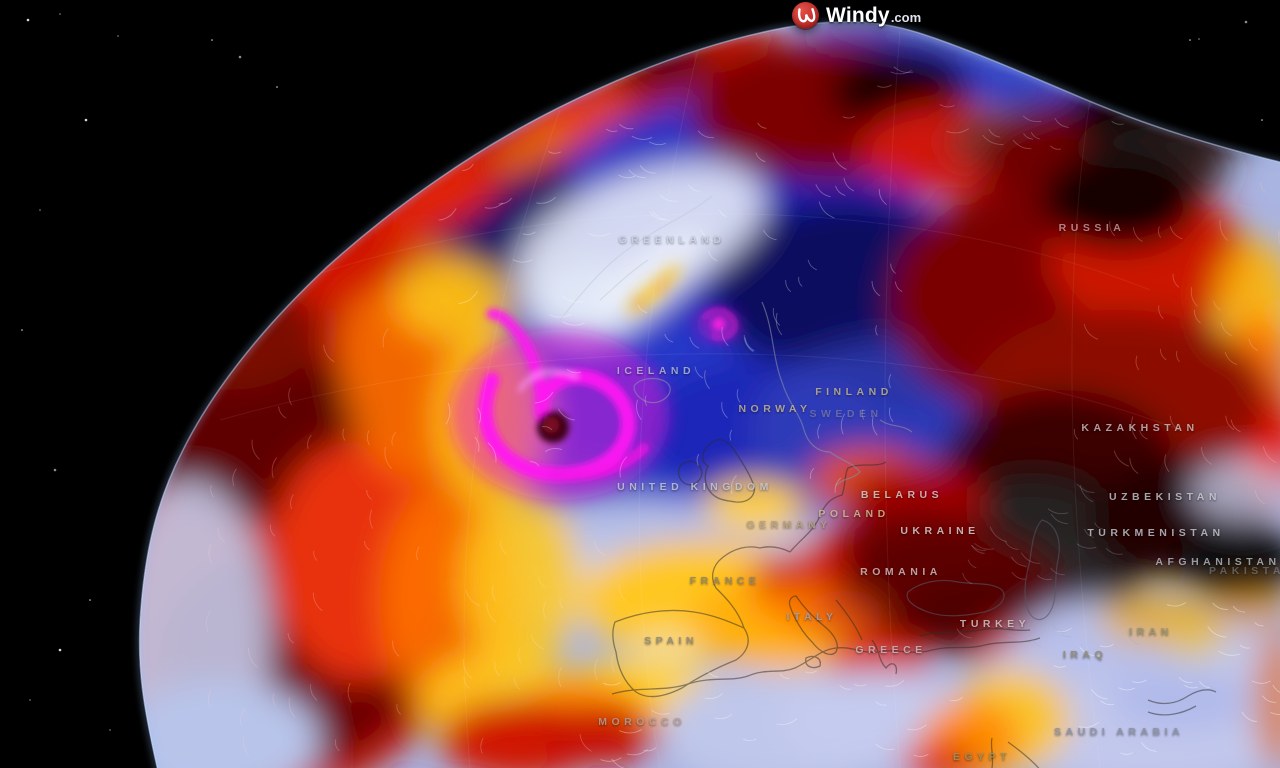  I want to click on brand-name: Windy, so click(858, 15).